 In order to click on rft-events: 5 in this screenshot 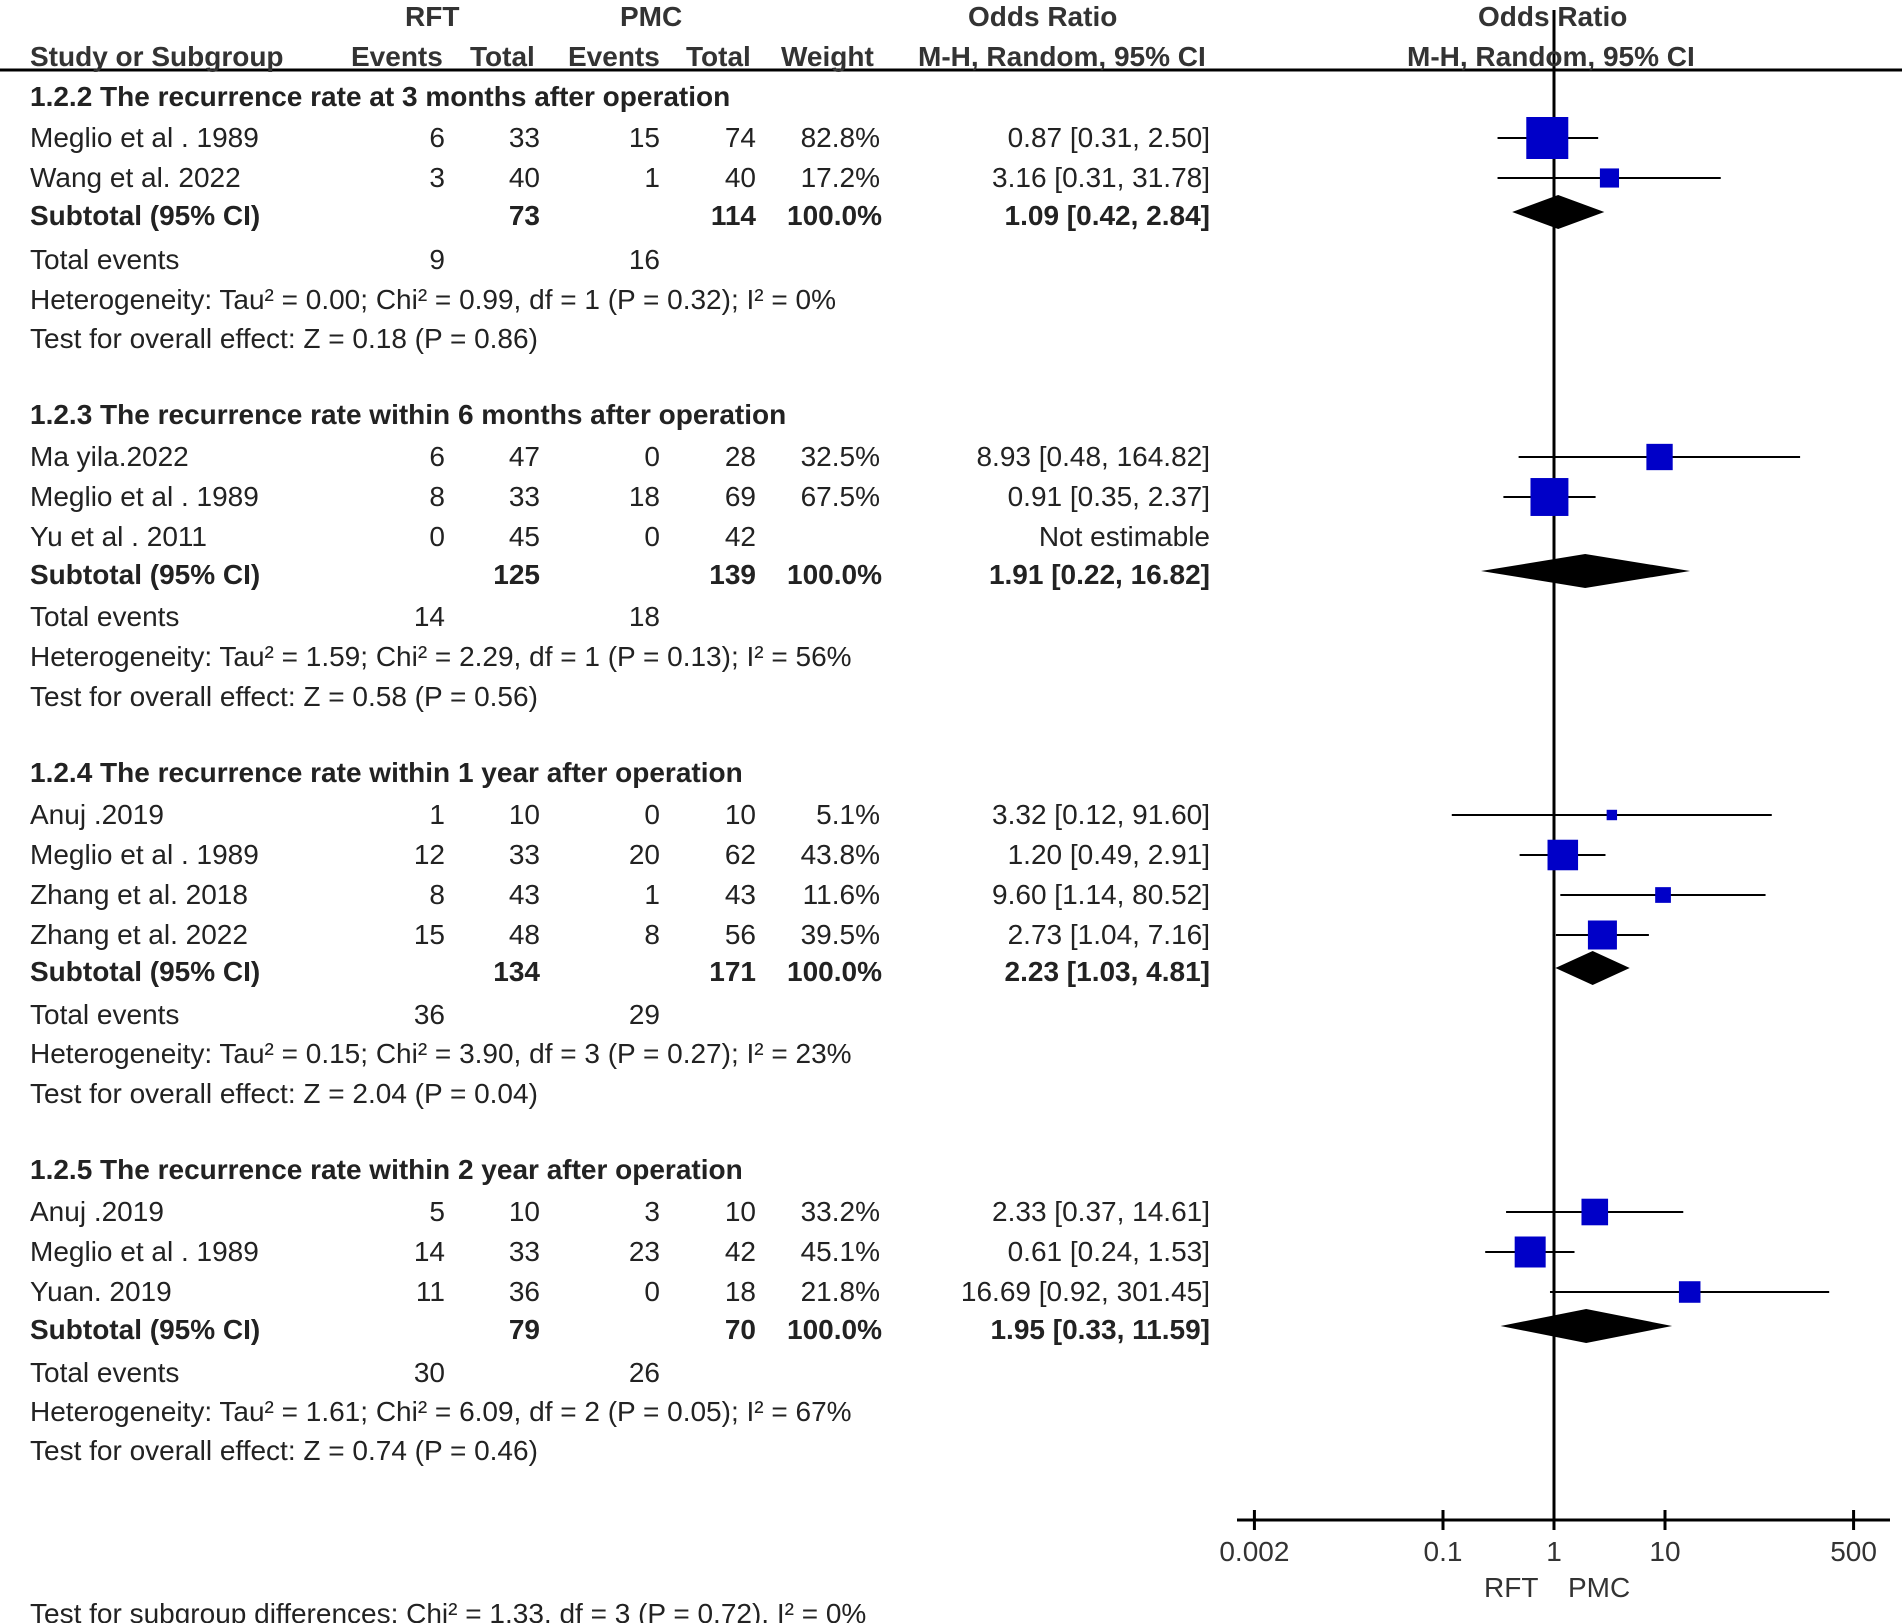, I will do `click(437, 1211)`.